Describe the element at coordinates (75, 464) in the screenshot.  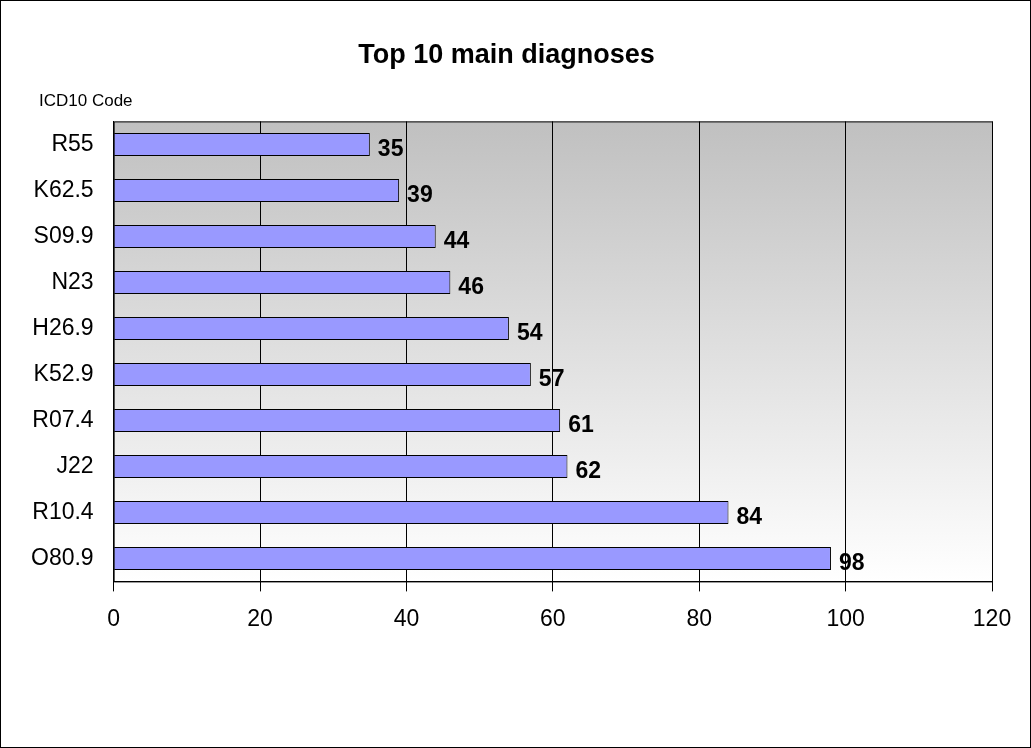
I see `y-tick-label: J22` at that location.